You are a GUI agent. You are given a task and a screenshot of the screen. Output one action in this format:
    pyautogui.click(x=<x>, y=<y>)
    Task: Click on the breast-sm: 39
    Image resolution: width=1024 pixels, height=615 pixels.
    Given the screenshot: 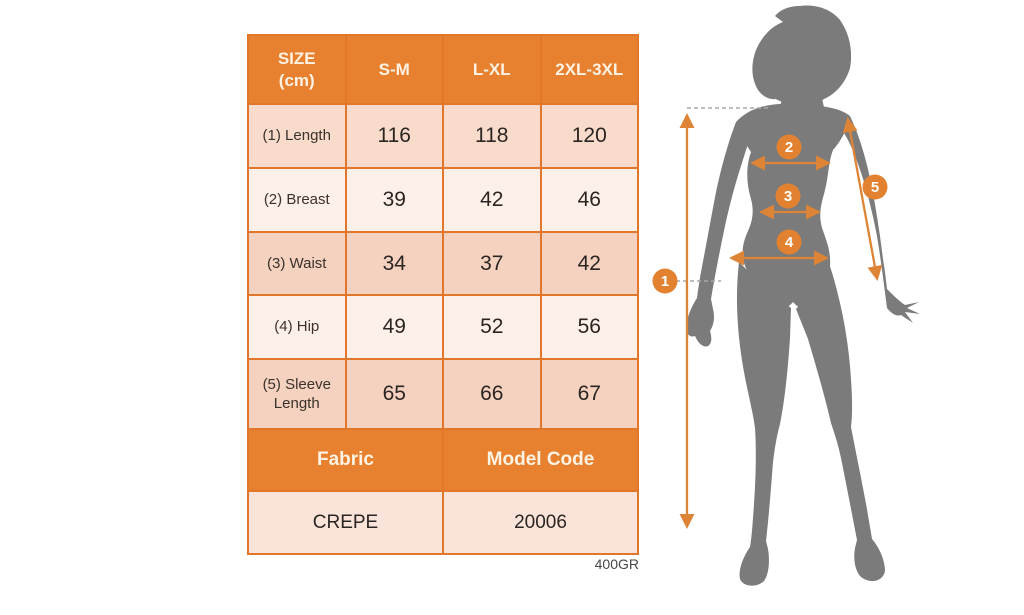 What is the action you would take?
    pyautogui.click(x=394, y=200)
    